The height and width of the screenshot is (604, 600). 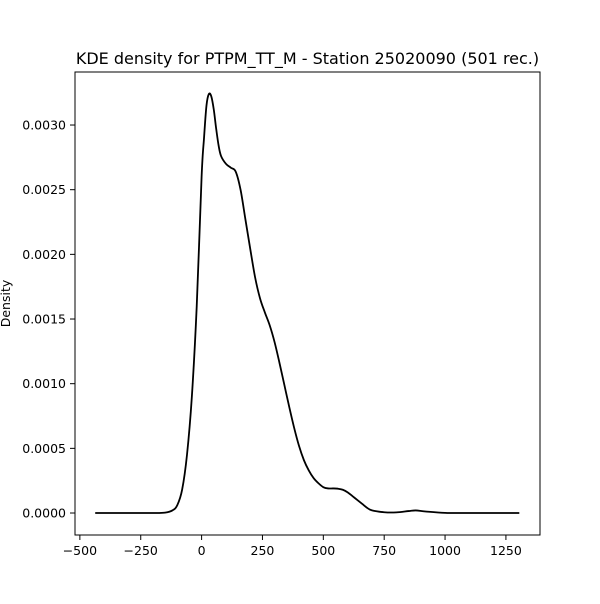 I want to click on x-tick-label: 1000, so click(x=445, y=550).